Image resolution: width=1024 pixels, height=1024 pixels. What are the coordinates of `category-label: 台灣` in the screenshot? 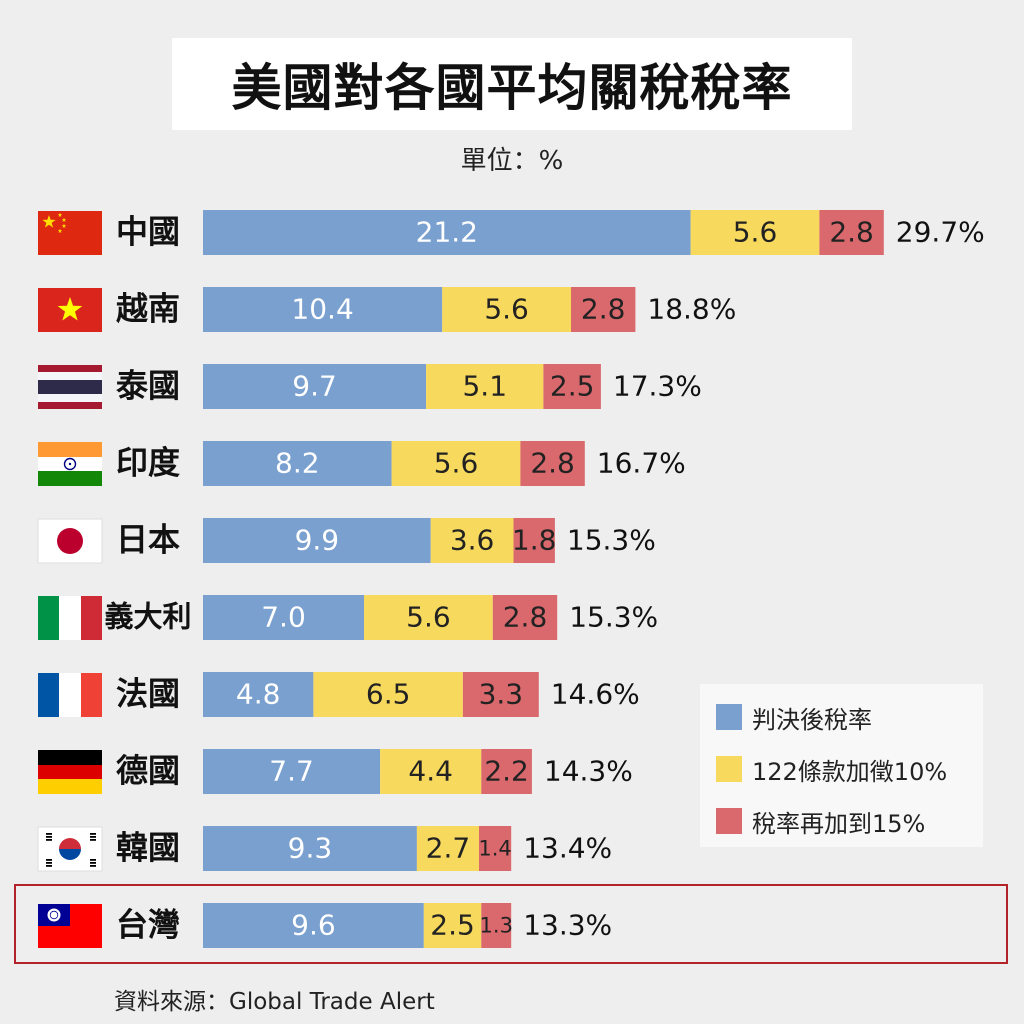 It's located at (148, 925).